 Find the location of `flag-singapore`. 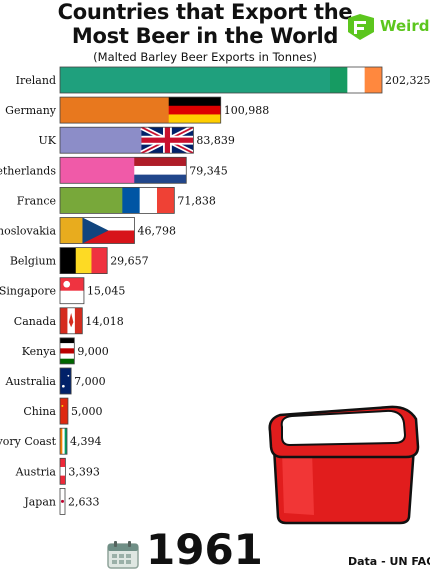

flag-singapore is located at coordinates (72, 290).